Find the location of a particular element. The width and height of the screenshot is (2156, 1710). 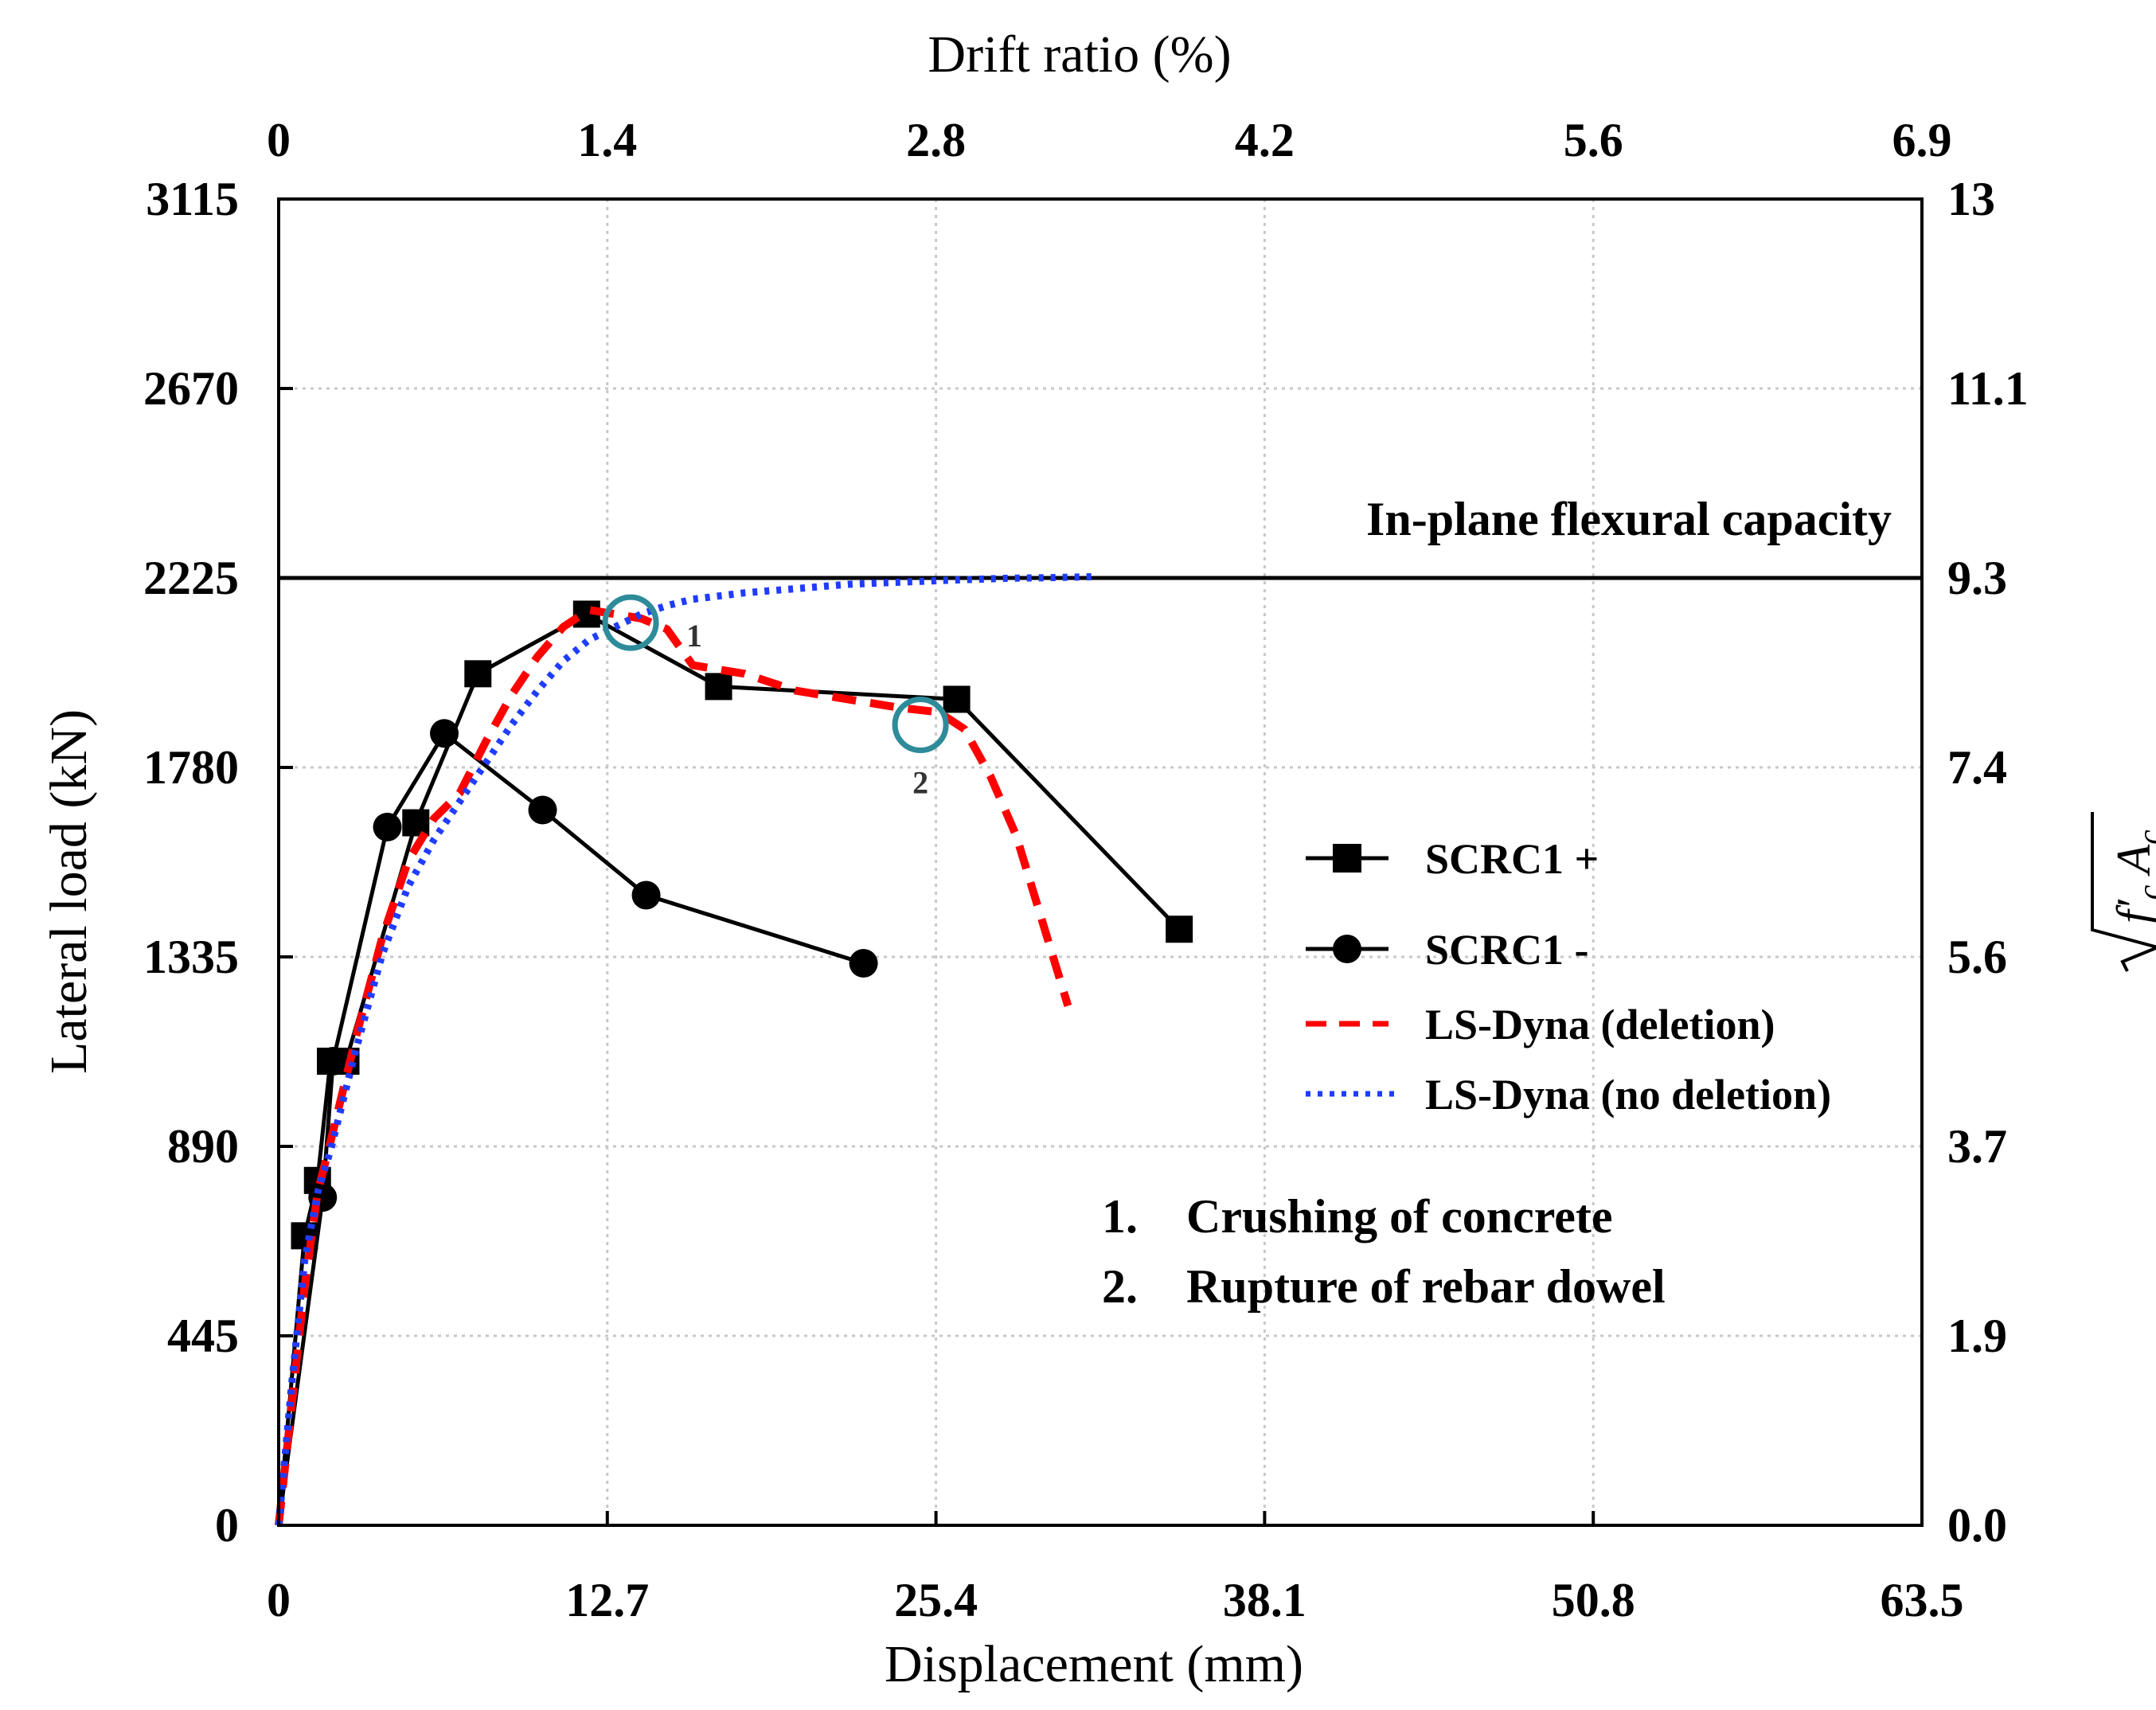

series-scrc1 is located at coordinates (577, 1122).